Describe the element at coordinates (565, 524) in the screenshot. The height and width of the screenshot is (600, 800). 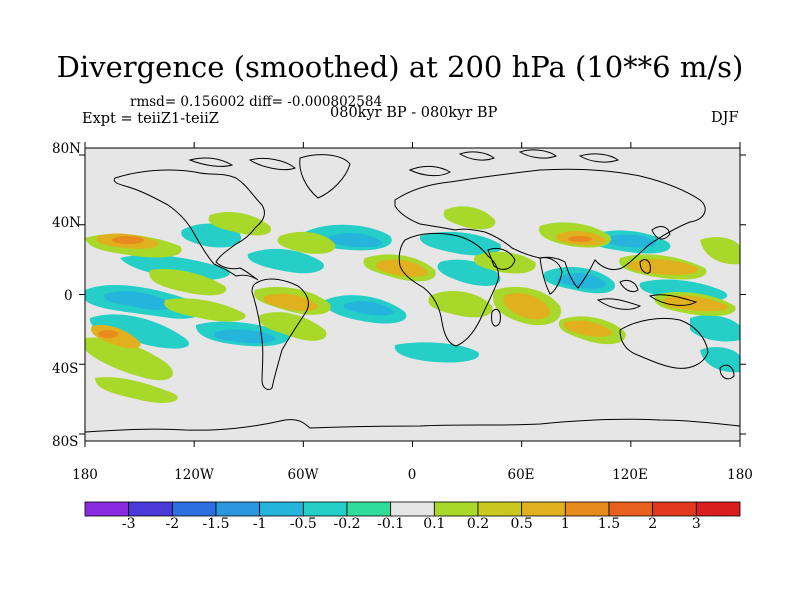
I see `colorbar-label: 1` at that location.